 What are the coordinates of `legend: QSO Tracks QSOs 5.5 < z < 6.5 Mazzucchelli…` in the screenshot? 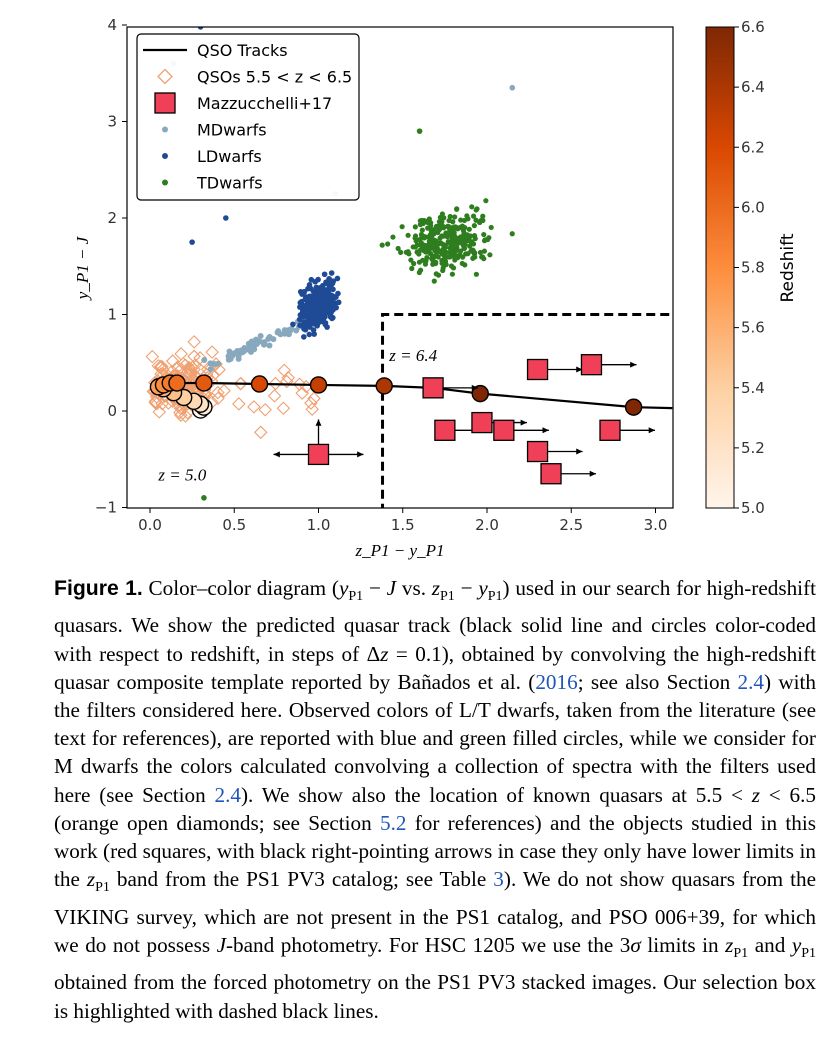 It's located at (248, 117).